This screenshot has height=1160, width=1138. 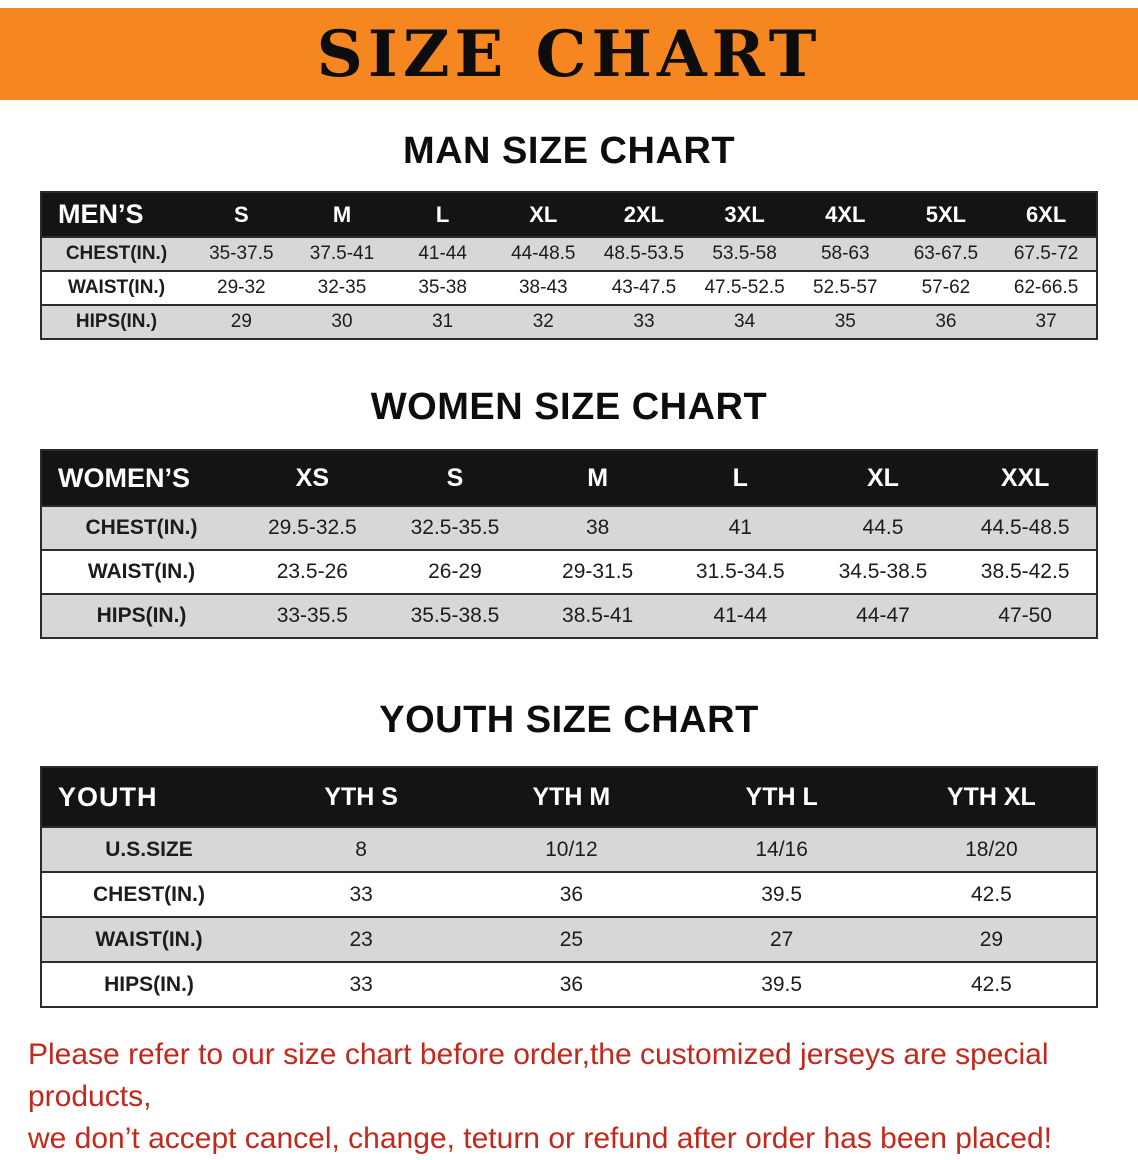 I want to click on size-value-cell: 44-48.5, so click(x=543, y=254).